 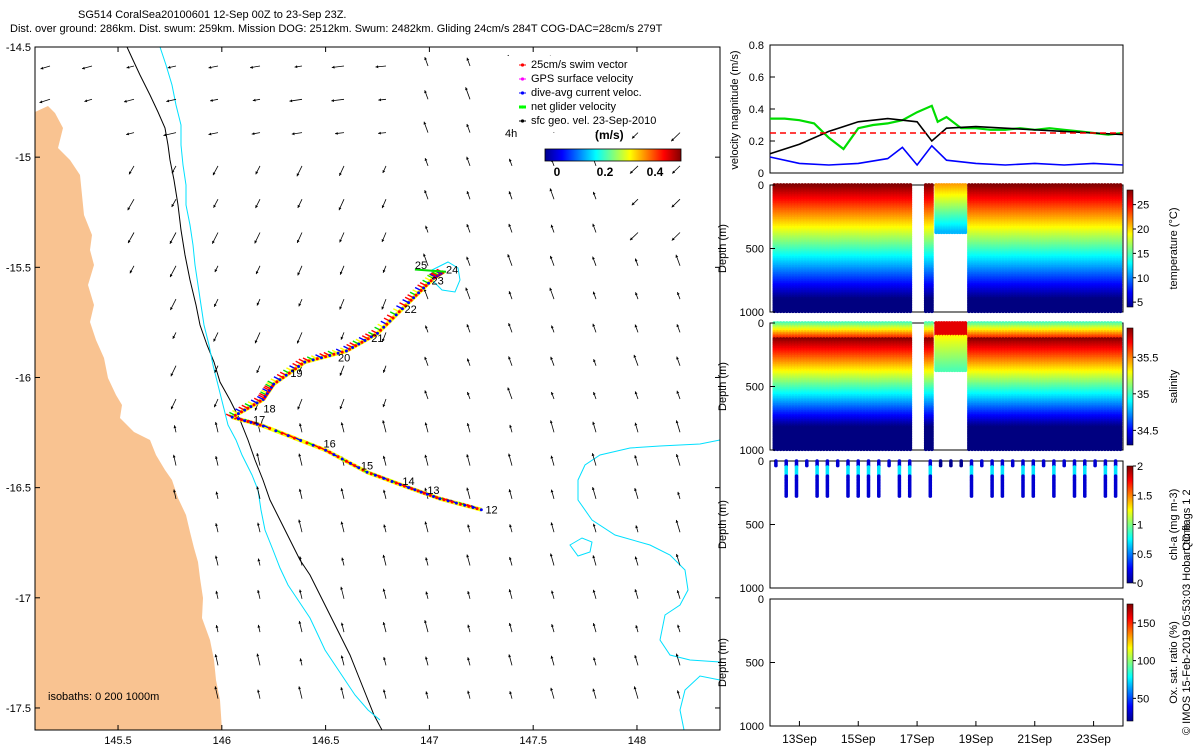 I want to click on map-y-tick-label: -16, so click(x=23, y=378).